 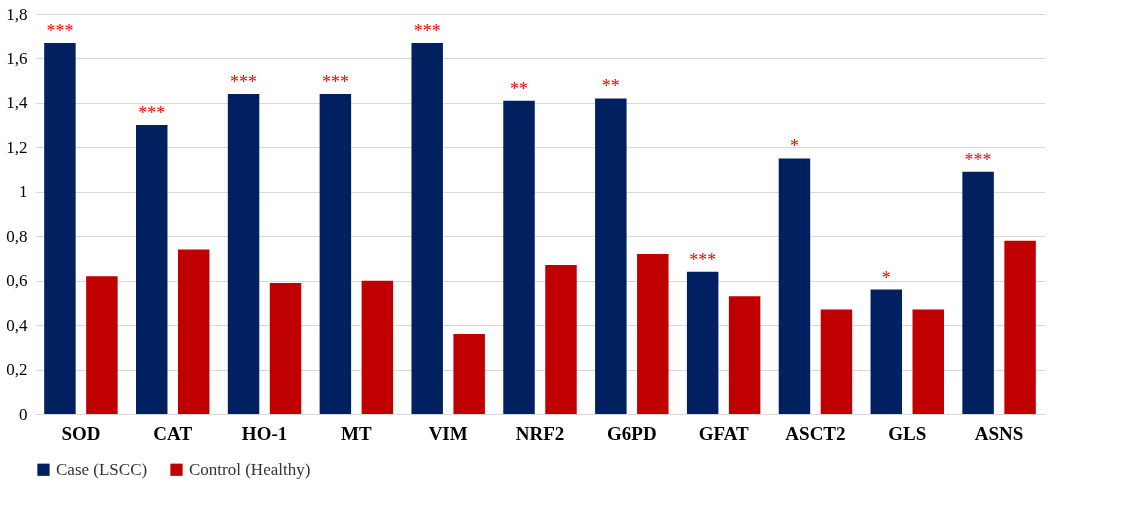 I want to click on y-tick-label: 0,2, so click(x=17, y=370).